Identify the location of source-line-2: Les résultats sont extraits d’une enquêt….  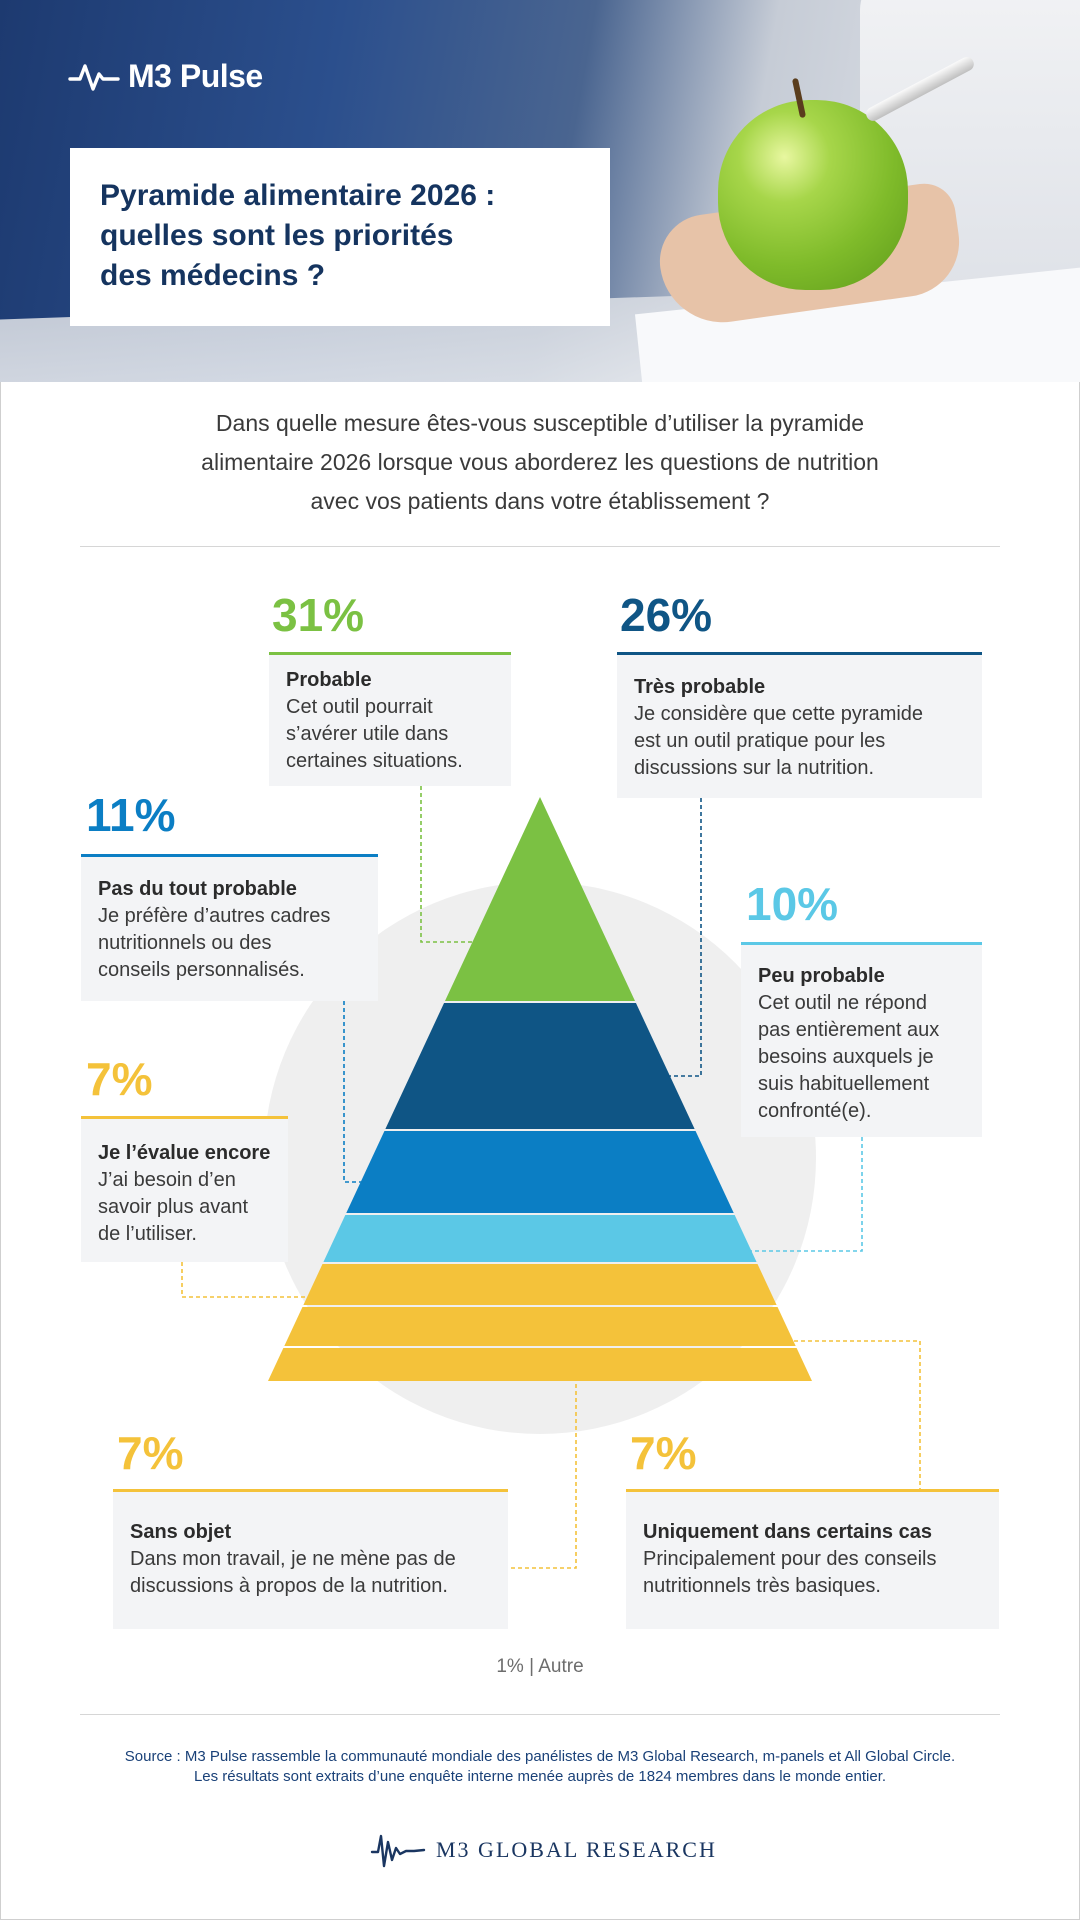
(540, 1776).